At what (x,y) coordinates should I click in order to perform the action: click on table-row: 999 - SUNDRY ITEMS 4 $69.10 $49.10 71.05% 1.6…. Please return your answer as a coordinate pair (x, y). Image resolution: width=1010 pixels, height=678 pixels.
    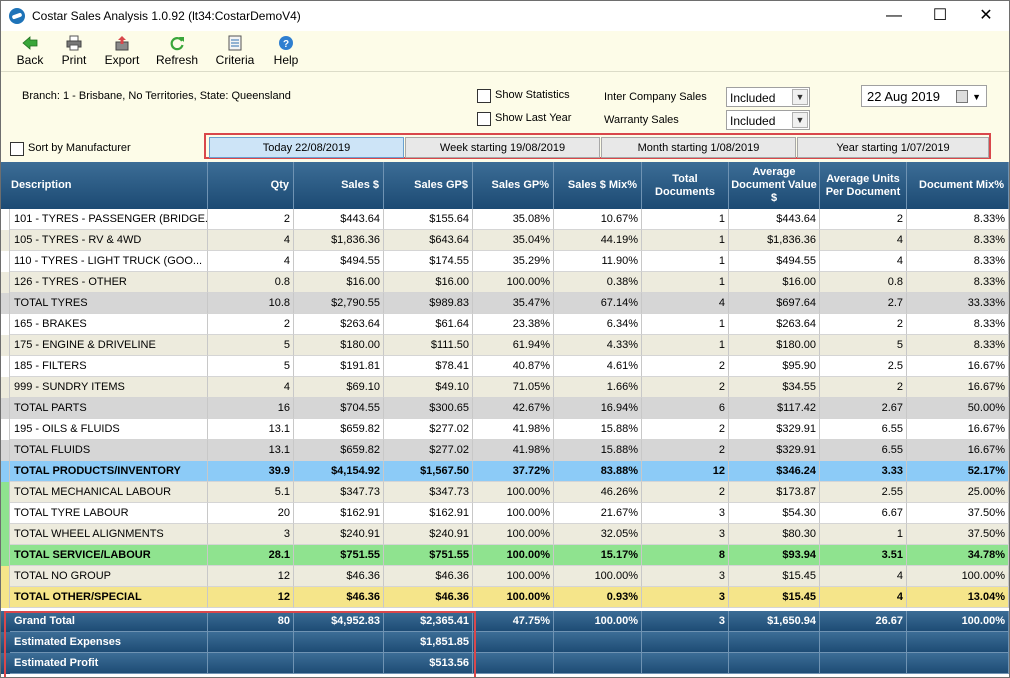
    Looking at the image, I should click on (505, 387).